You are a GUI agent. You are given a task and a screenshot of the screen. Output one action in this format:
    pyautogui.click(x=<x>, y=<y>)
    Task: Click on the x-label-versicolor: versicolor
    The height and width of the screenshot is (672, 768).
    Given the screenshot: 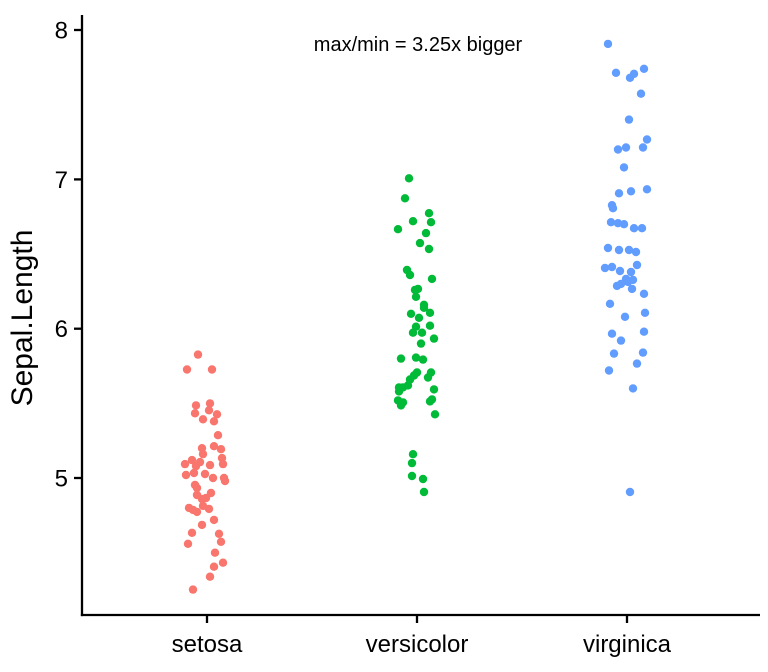 What is the action you would take?
    pyautogui.click(x=417, y=644)
    